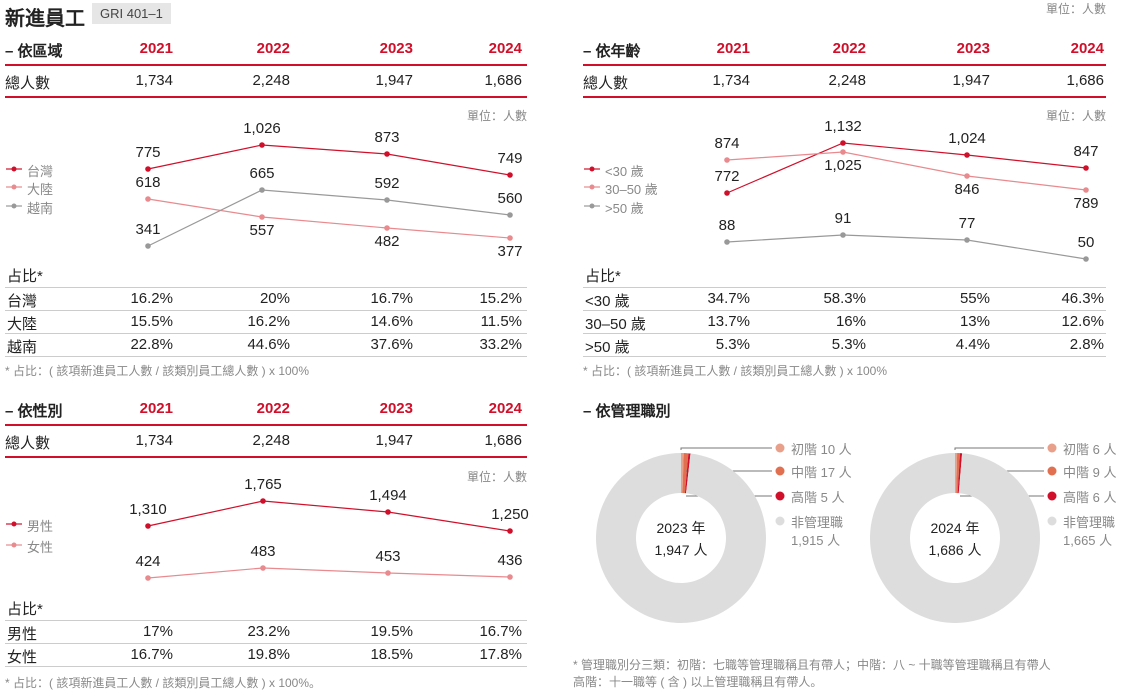  What do you see at coordinates (728, 298) in the screenshot?
I see `ratio-value: 34.7%` at bounding box center [728, 298].